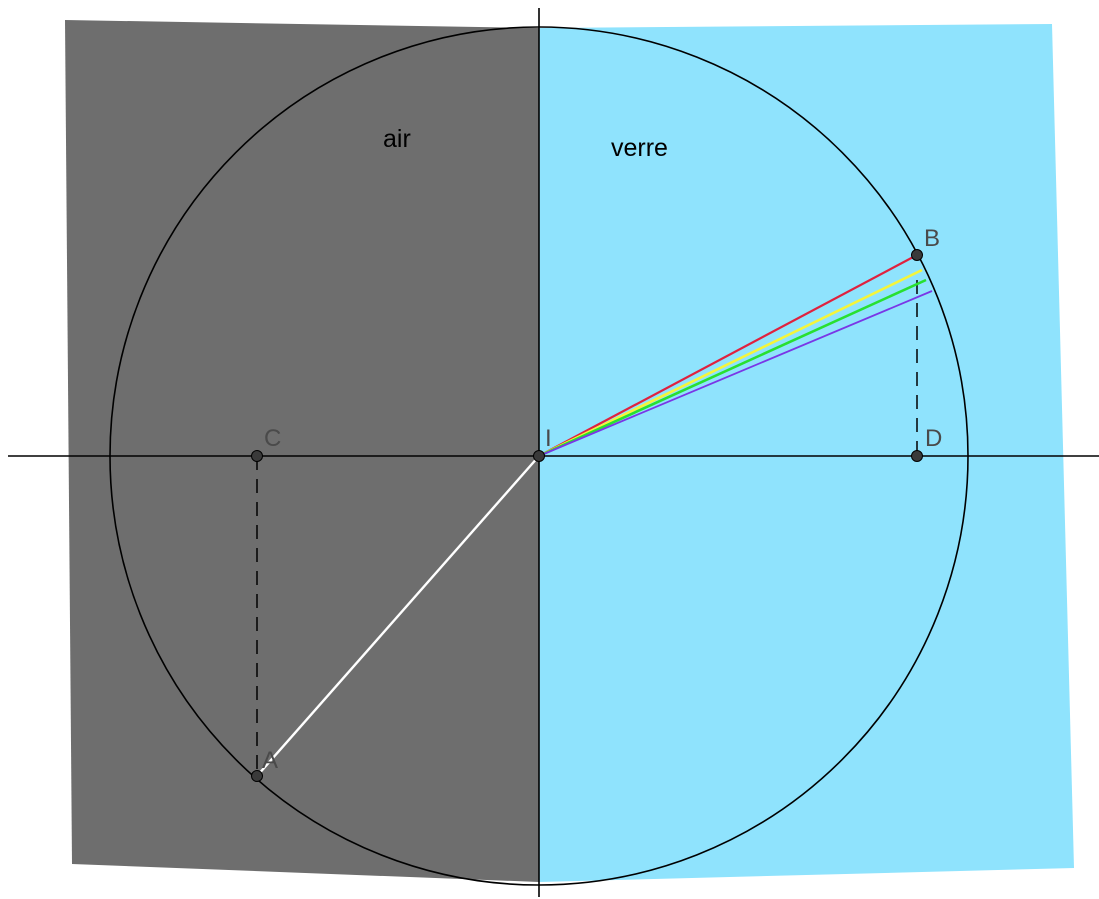 The height and width of the screenshot is (899, 1099). What do you see at coordinates (933, 438) in the screenshot?
I see `point-D-label: D` at bounding box center [933, 438].